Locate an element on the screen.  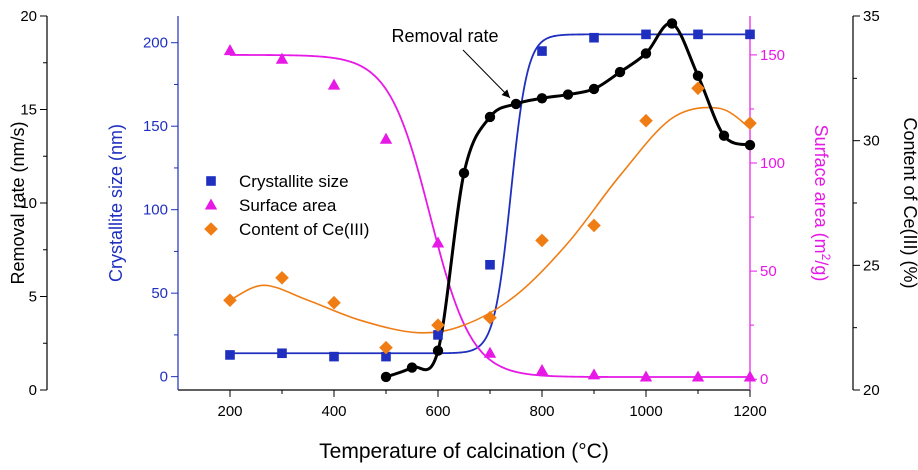
x-tick-label: 800 is located at coordinates (541, 411).